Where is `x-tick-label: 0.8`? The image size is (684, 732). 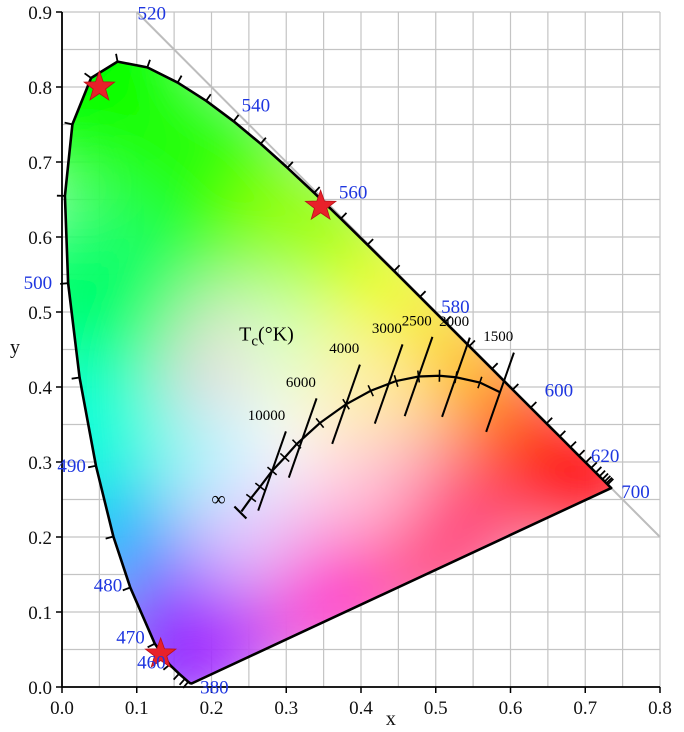 x-tick-label: 0.8 is located at coordinates (660, 708).